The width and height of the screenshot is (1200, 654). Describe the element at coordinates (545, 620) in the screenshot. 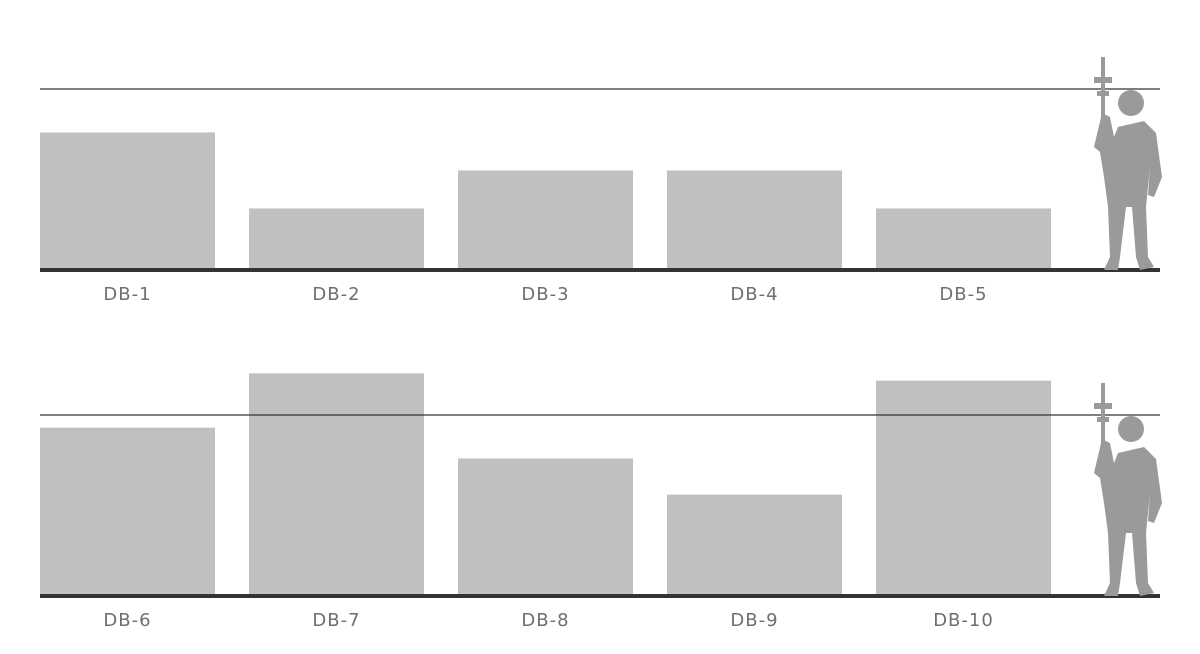

I see `x-tick-label: DB-8` at that location.